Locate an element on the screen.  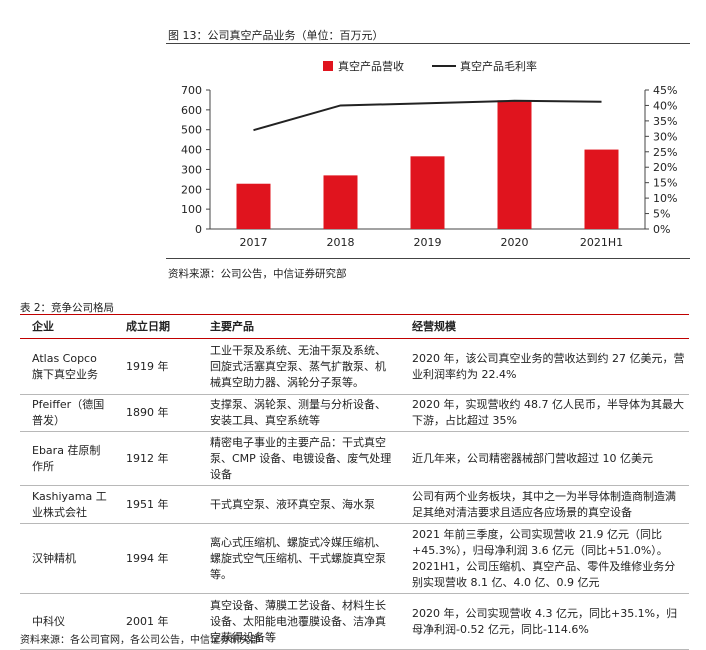
cell-company: 汉钟精机 is located at coordinates (67, 559).